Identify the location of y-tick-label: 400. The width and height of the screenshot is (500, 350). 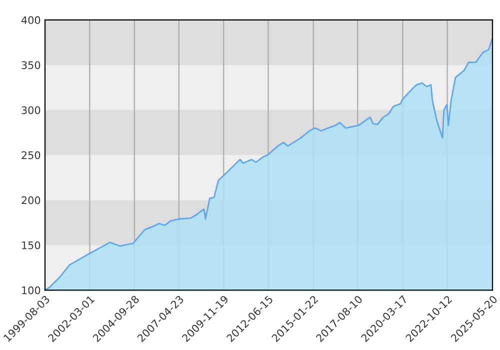
(30, 20).